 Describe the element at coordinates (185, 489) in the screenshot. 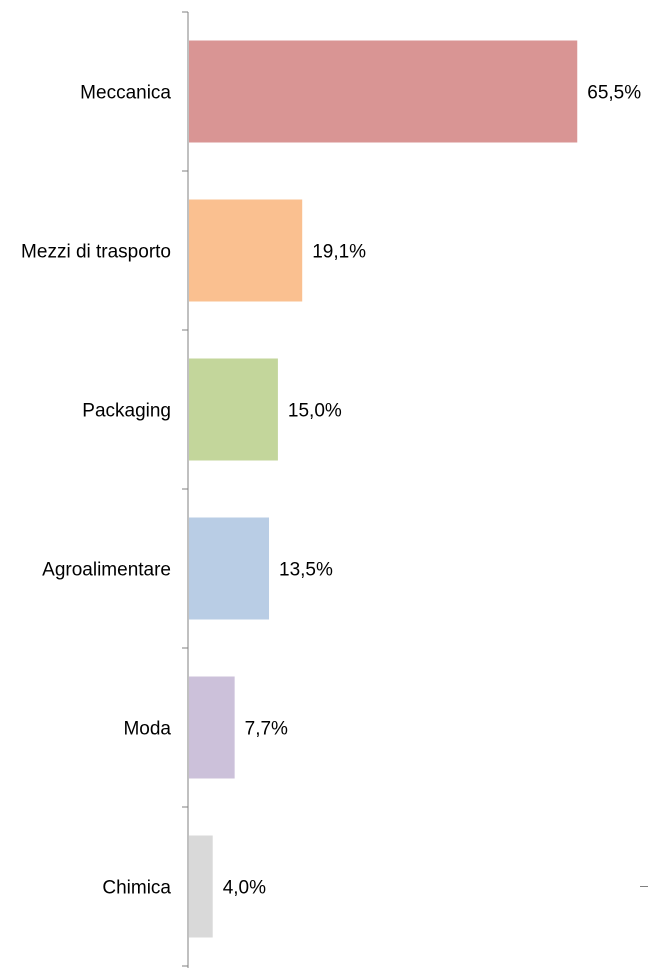

I see `axis-ticks` at that location.